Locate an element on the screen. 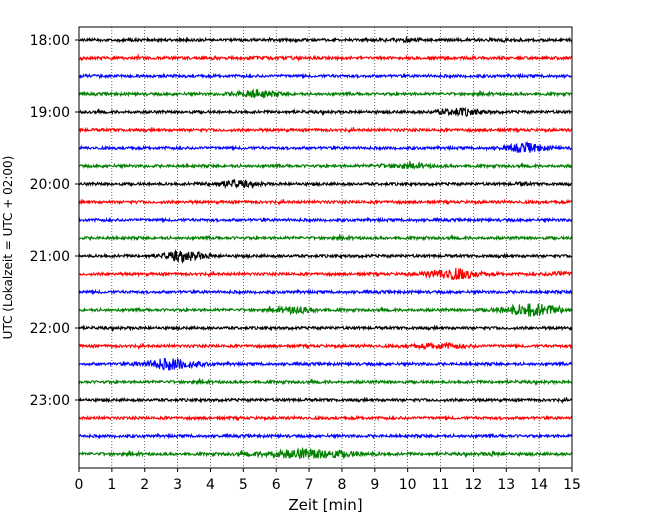  x-tick-label: 3 is located at coordinates (177, 485).